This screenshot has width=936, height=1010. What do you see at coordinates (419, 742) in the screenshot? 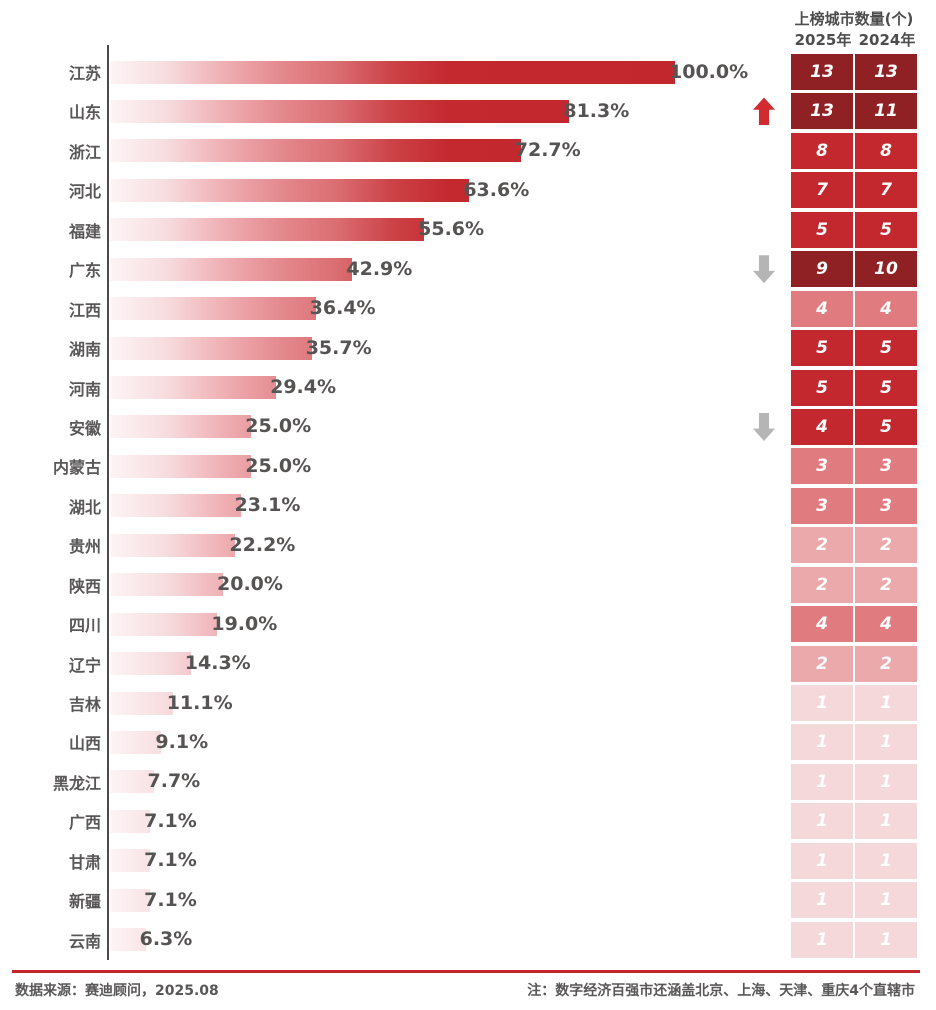
I see `bar-track: 9.1%` at bounding box center [419, 742].